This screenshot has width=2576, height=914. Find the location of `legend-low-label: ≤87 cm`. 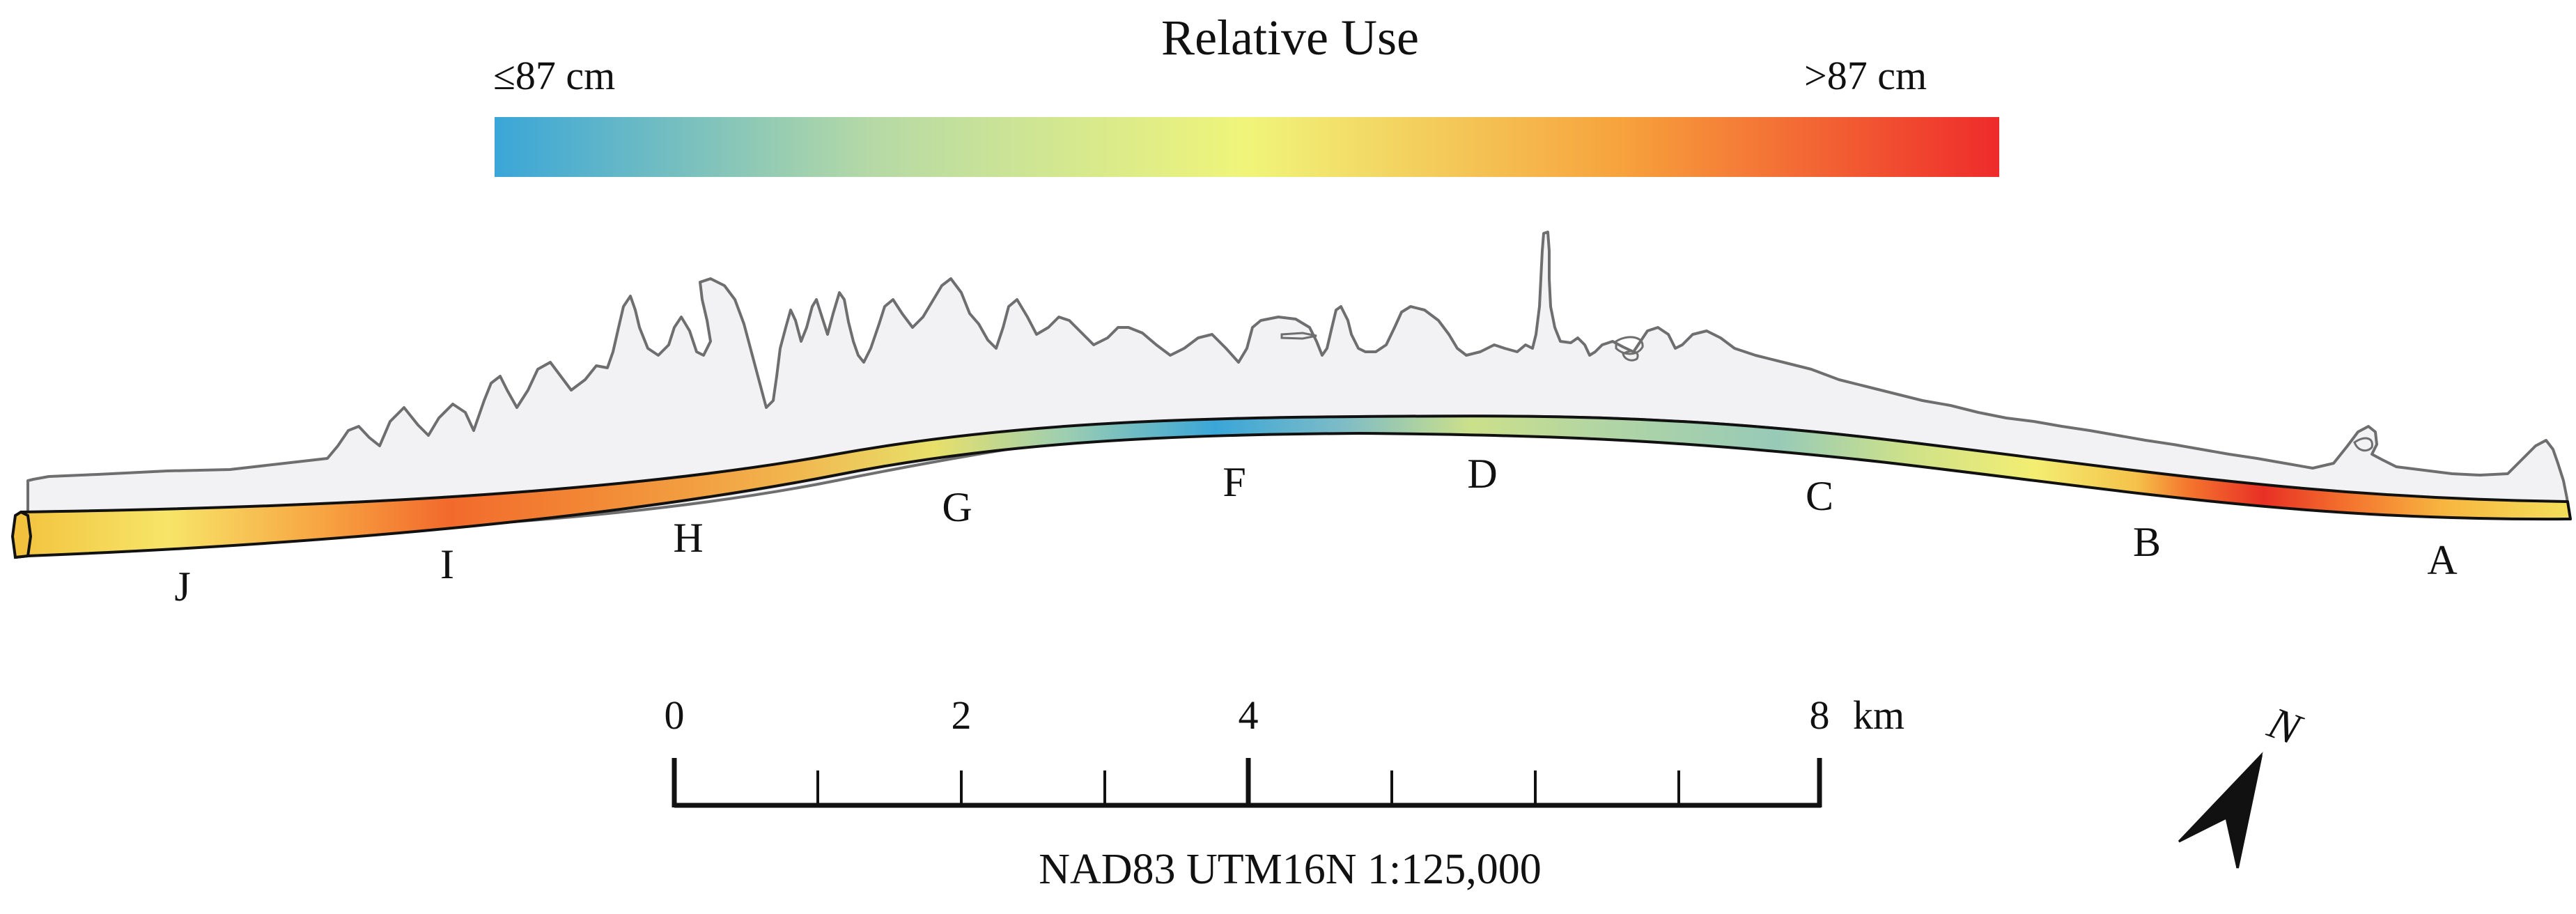

legend-low-label: ≤87 cm is located at coordinates (554, 75).